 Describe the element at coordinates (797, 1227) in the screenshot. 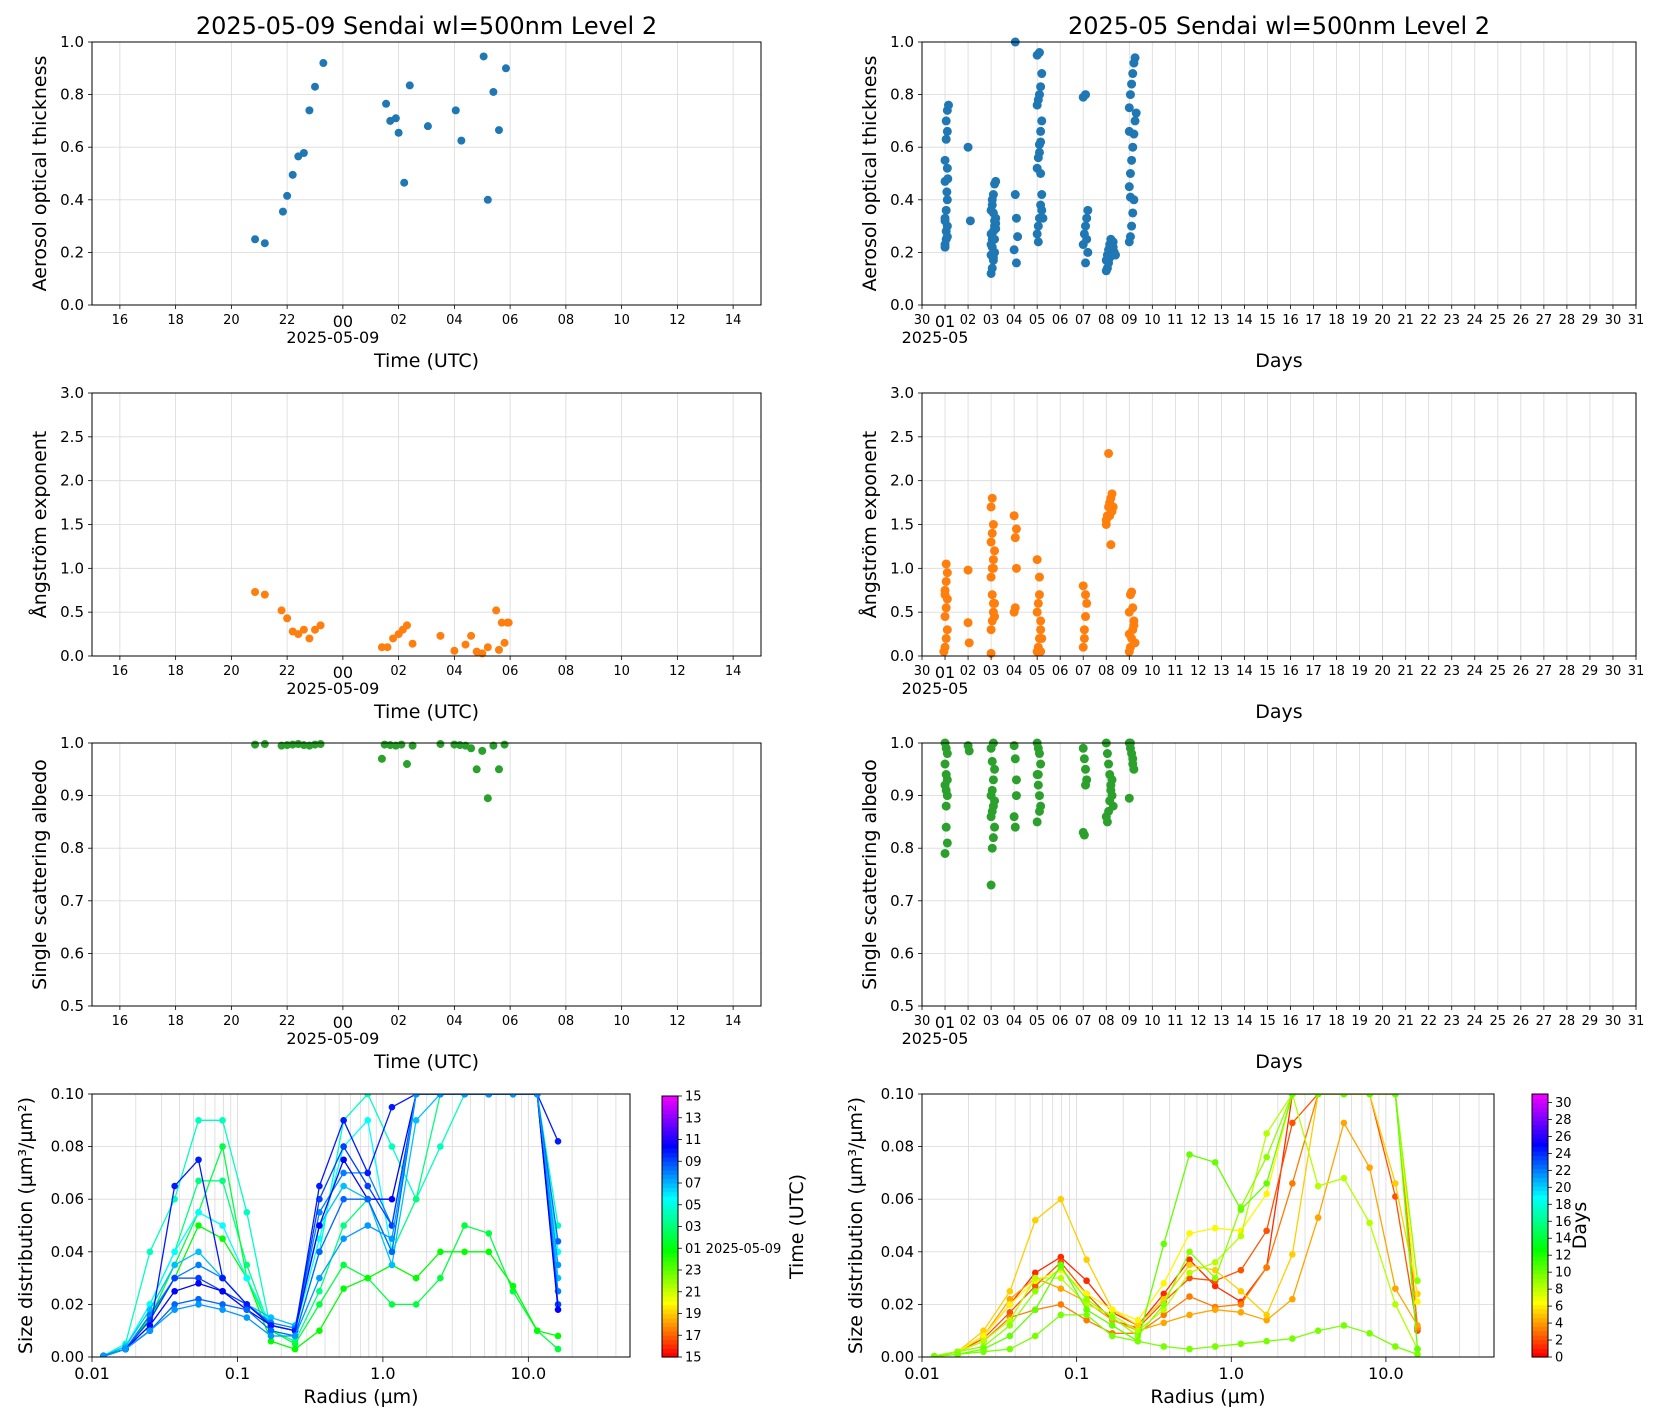

I see `colorbar-label: Time (UTC)` at that location.